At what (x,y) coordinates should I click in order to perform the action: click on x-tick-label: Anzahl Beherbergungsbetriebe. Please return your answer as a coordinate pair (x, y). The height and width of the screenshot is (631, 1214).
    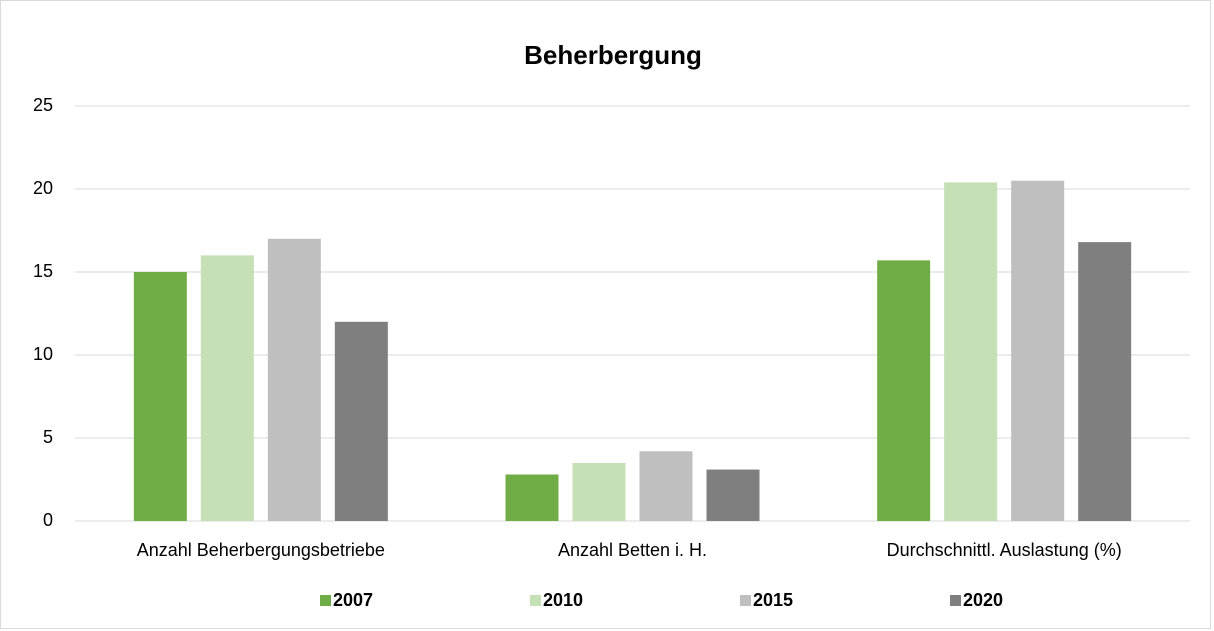
    Looking at the image, I should click on (261, 550).